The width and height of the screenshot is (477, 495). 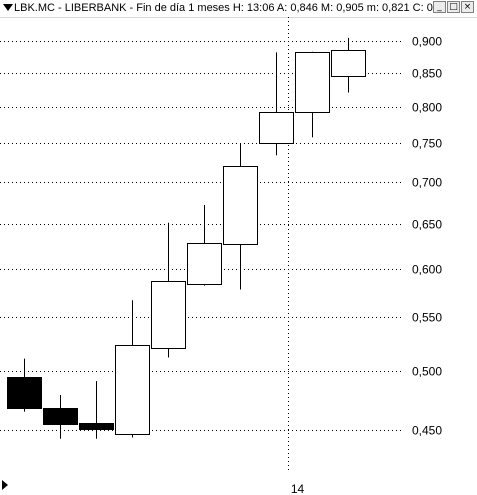 I want to click on y-tick-label: 0,650, so click(x=427, y=225).